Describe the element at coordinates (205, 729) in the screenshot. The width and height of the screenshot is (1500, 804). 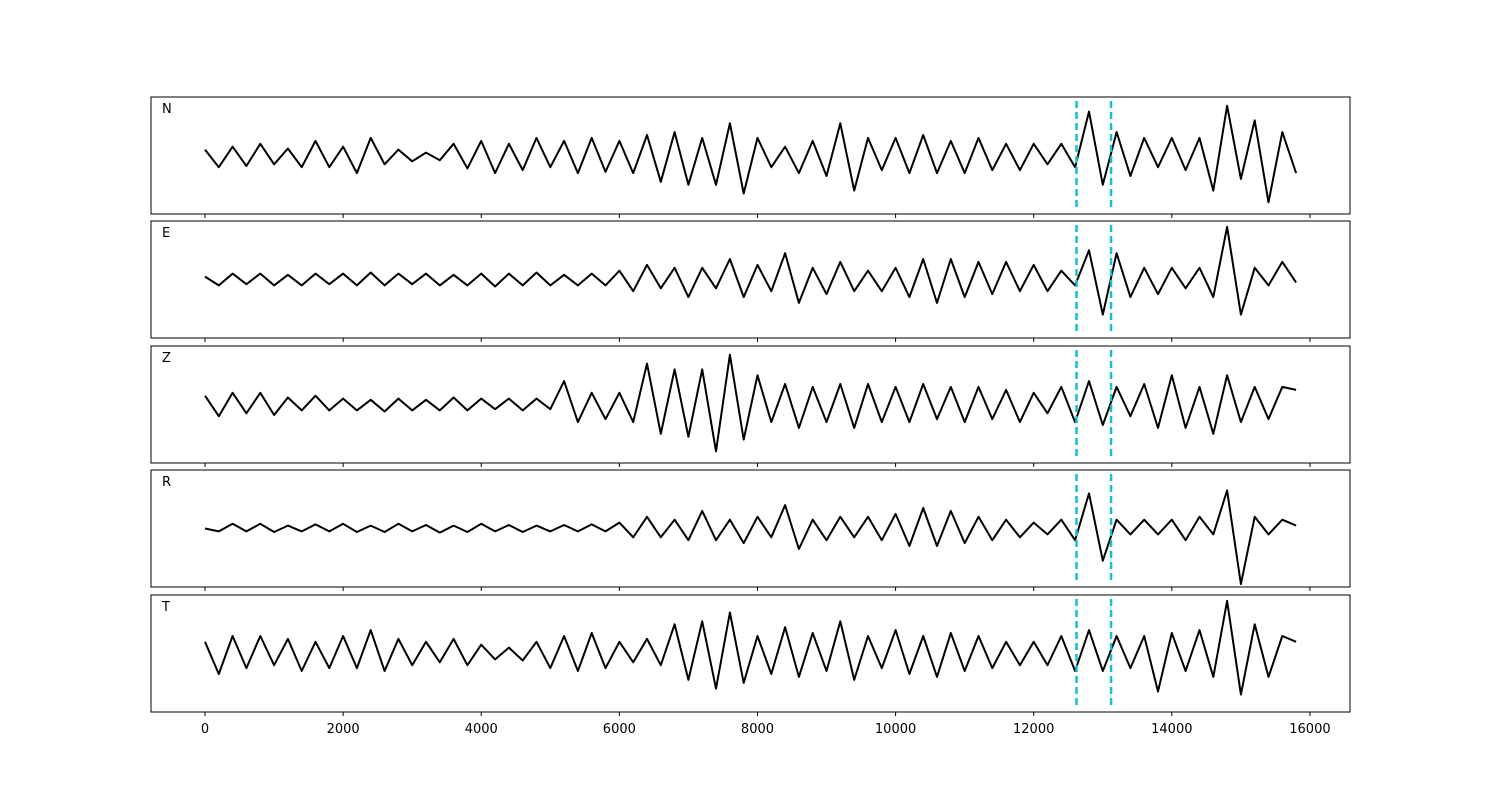
I see `x-tick-label: 0` at that location.